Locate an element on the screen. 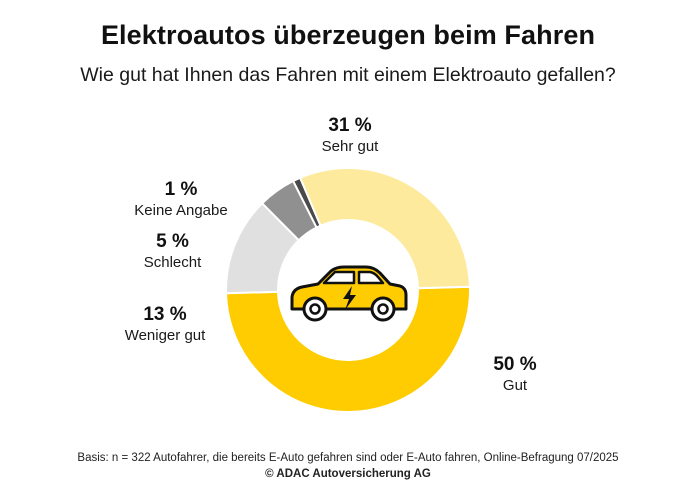  slice-label-weniger-gut: 13 % Weniger gut is located at coordinates (165, 324).